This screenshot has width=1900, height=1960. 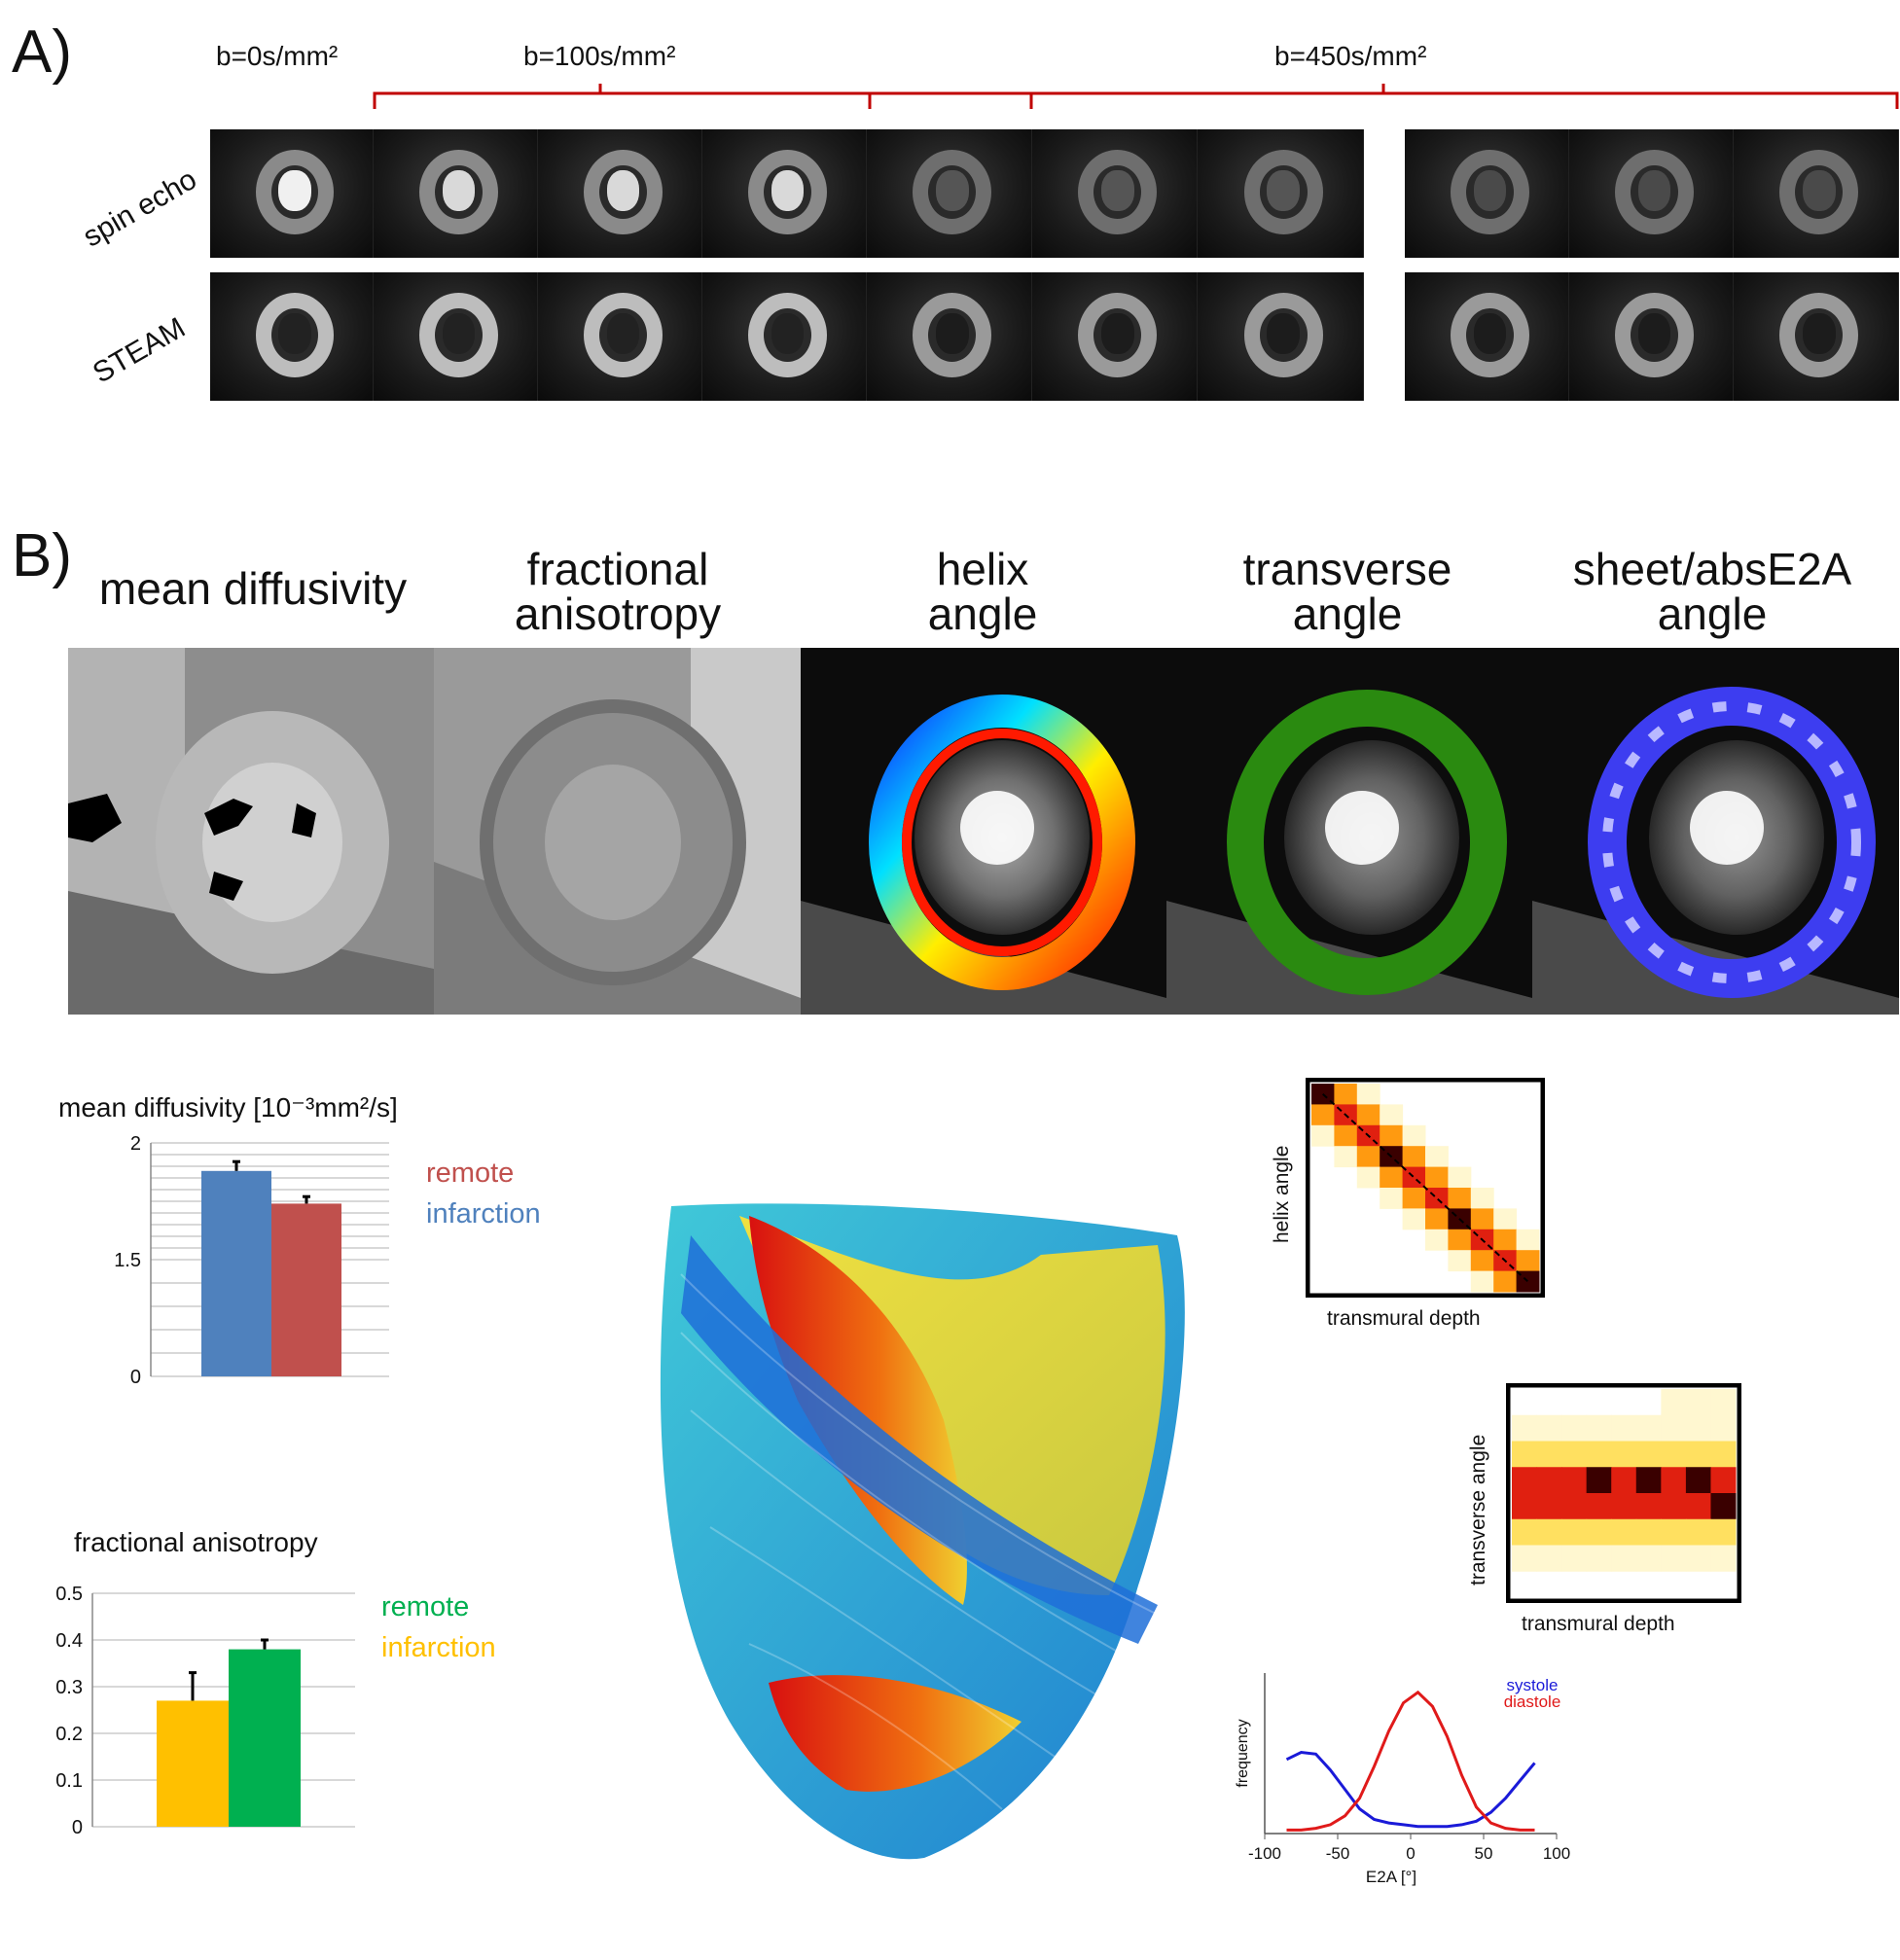 I want to click on y-tick-label: 0.1, so click(x=69, y=1781).